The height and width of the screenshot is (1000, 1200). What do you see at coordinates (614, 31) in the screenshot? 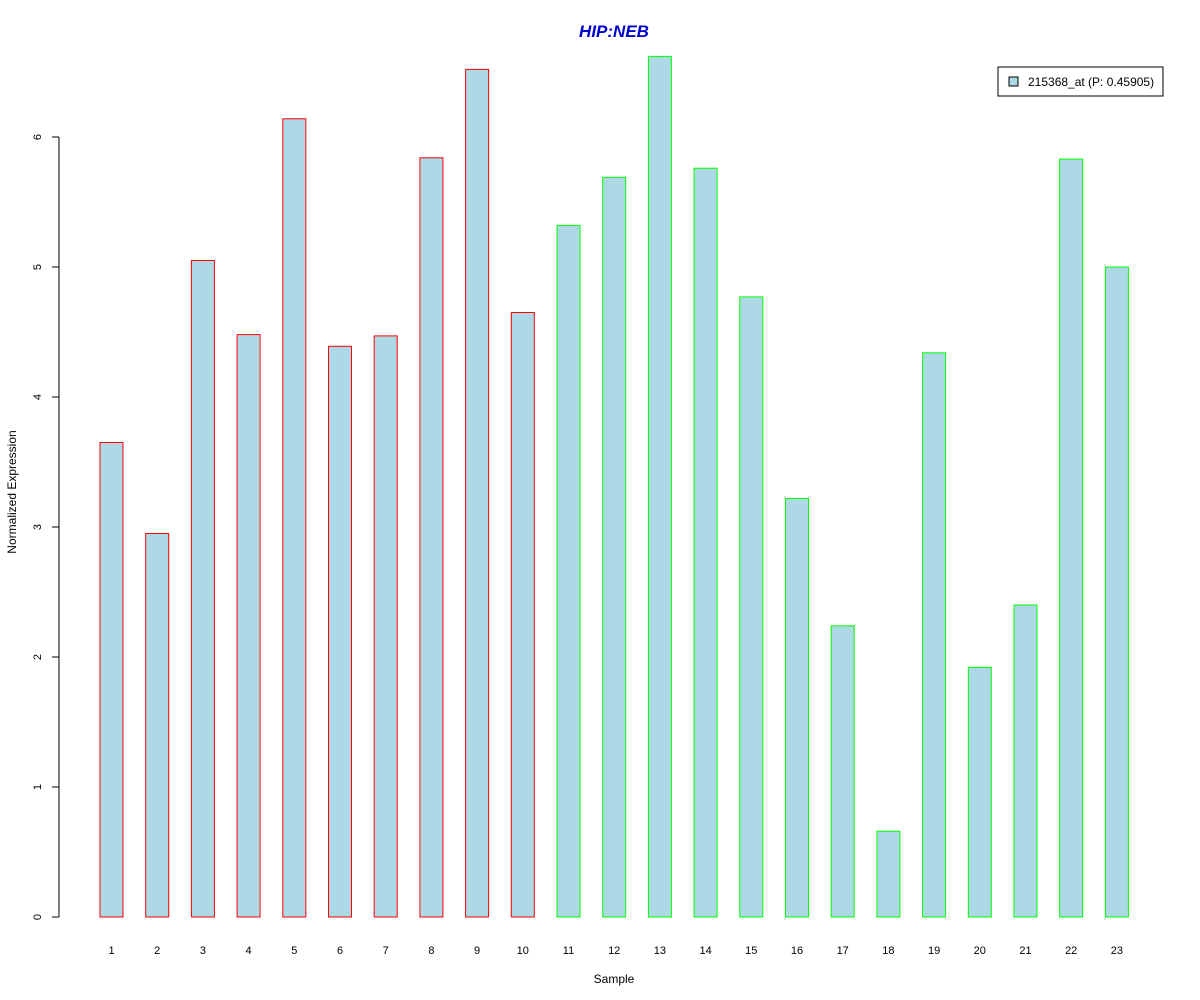
I see `chart-title: HIP:NEB` at bounding box center [614, 31].